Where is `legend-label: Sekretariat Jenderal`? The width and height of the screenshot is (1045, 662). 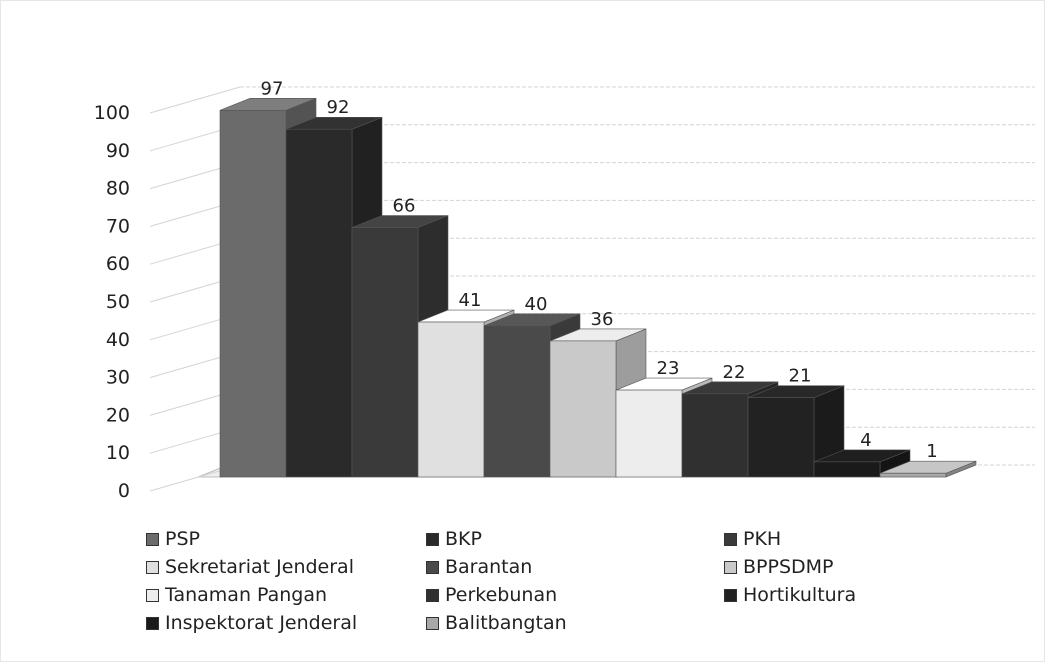
legend-label: Sekretariat Jenderal is located at coordinates (259, 567).